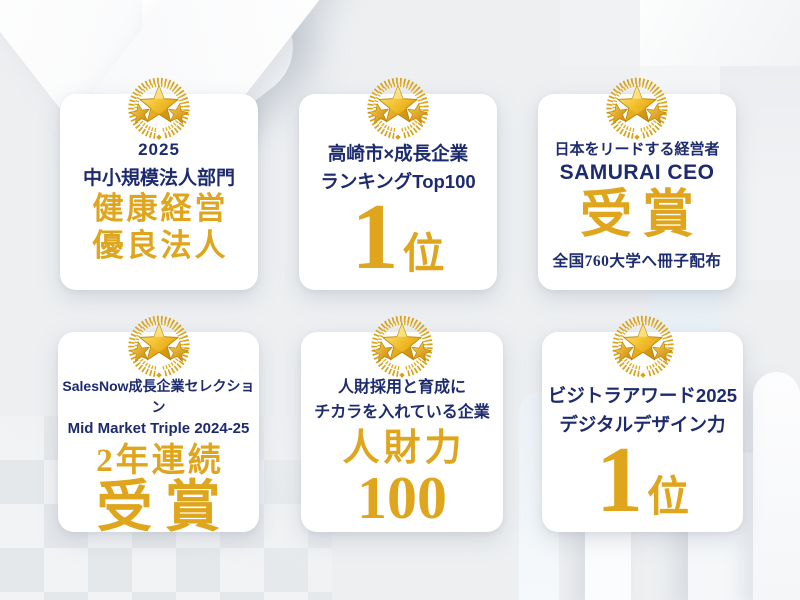 The image size is (800, 600). I want to click on award-subtitle: 日本をリードする経営者, so click(637, 149).